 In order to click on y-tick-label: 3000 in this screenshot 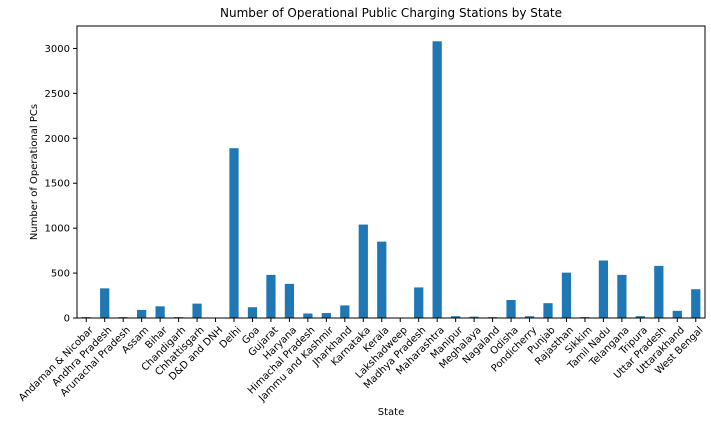, I will do `click(57, 49)`.